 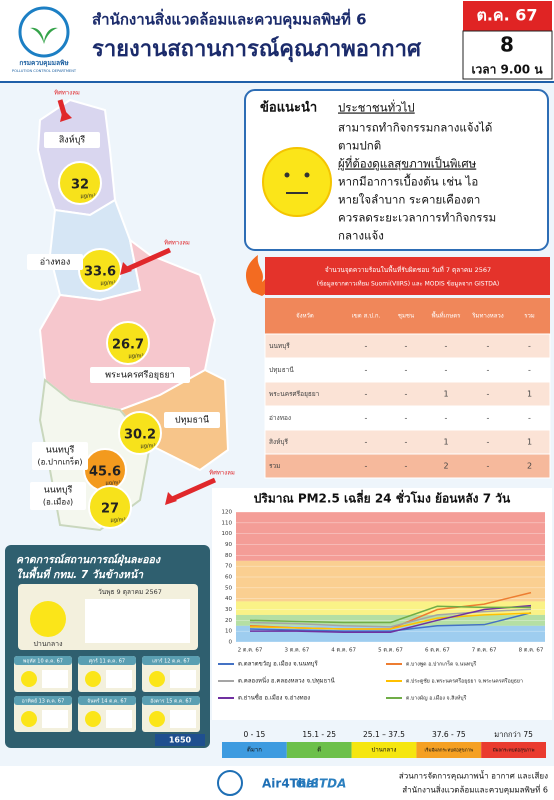 What do you see at coordinates (58, 490) in the screenshot?
I see `province-label: นนทบุรี` at bounding box center [58, 490].